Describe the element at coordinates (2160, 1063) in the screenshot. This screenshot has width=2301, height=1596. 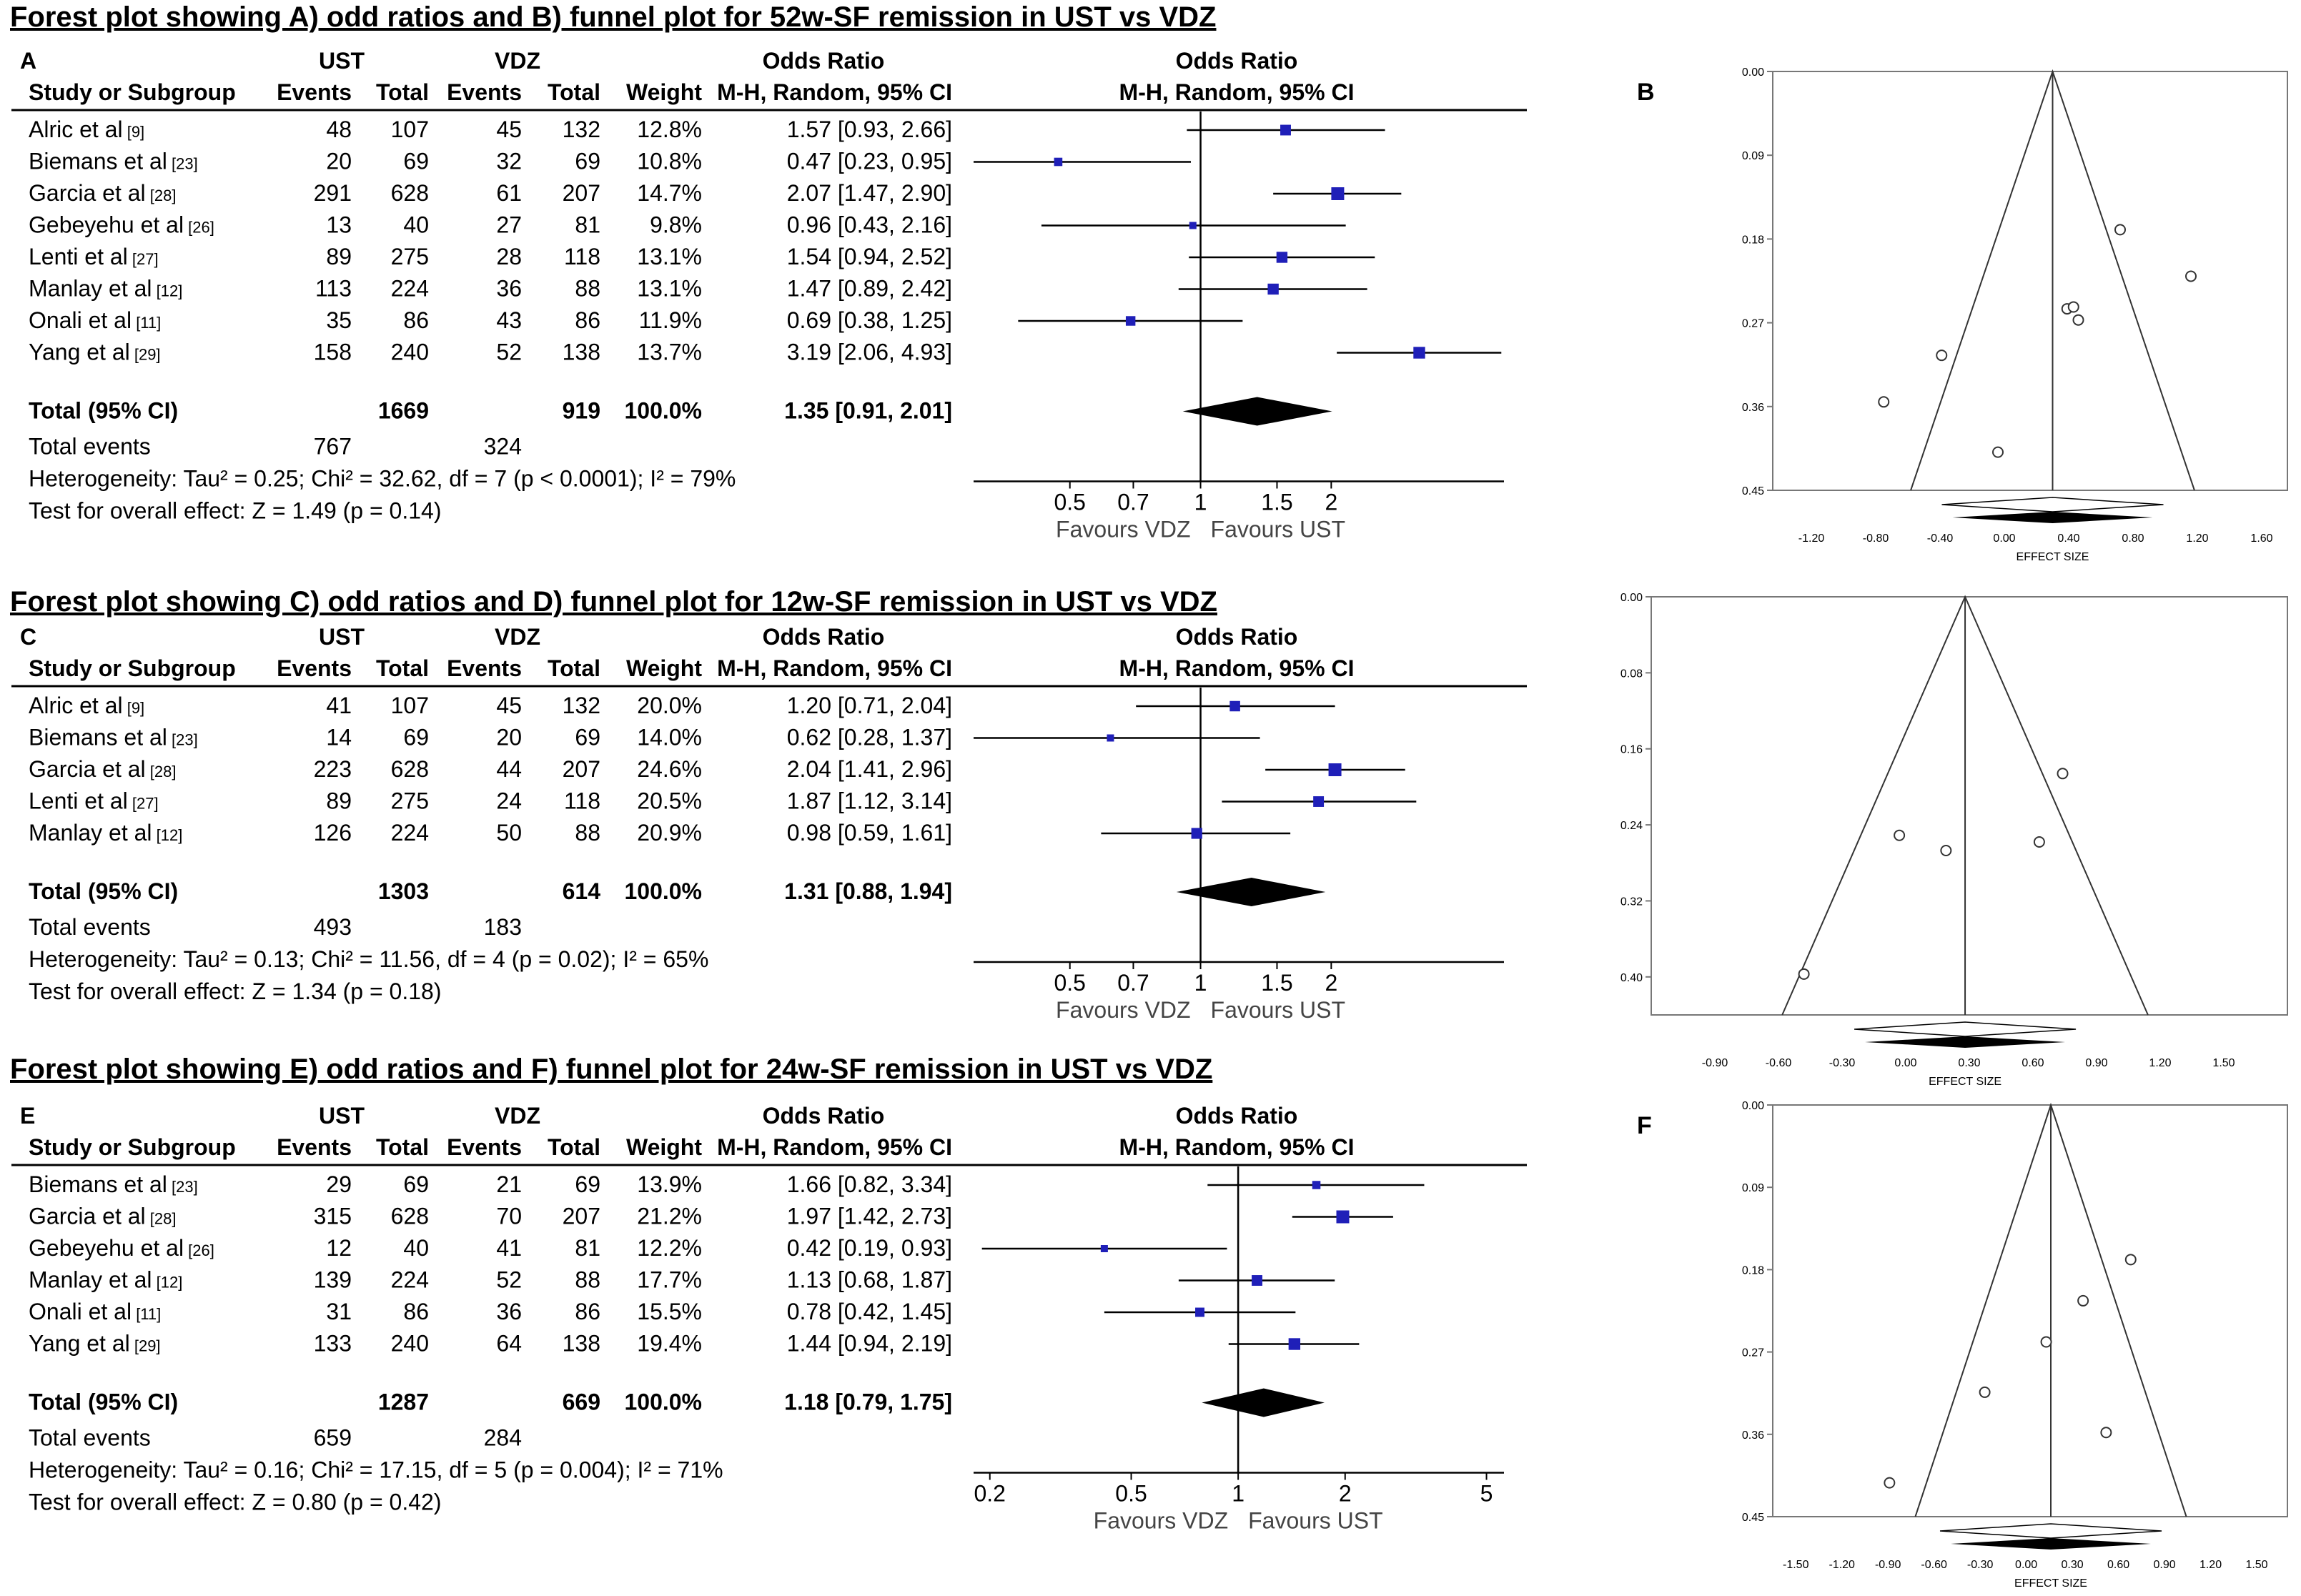
I see `x-tick-label: 1.20` at that location.